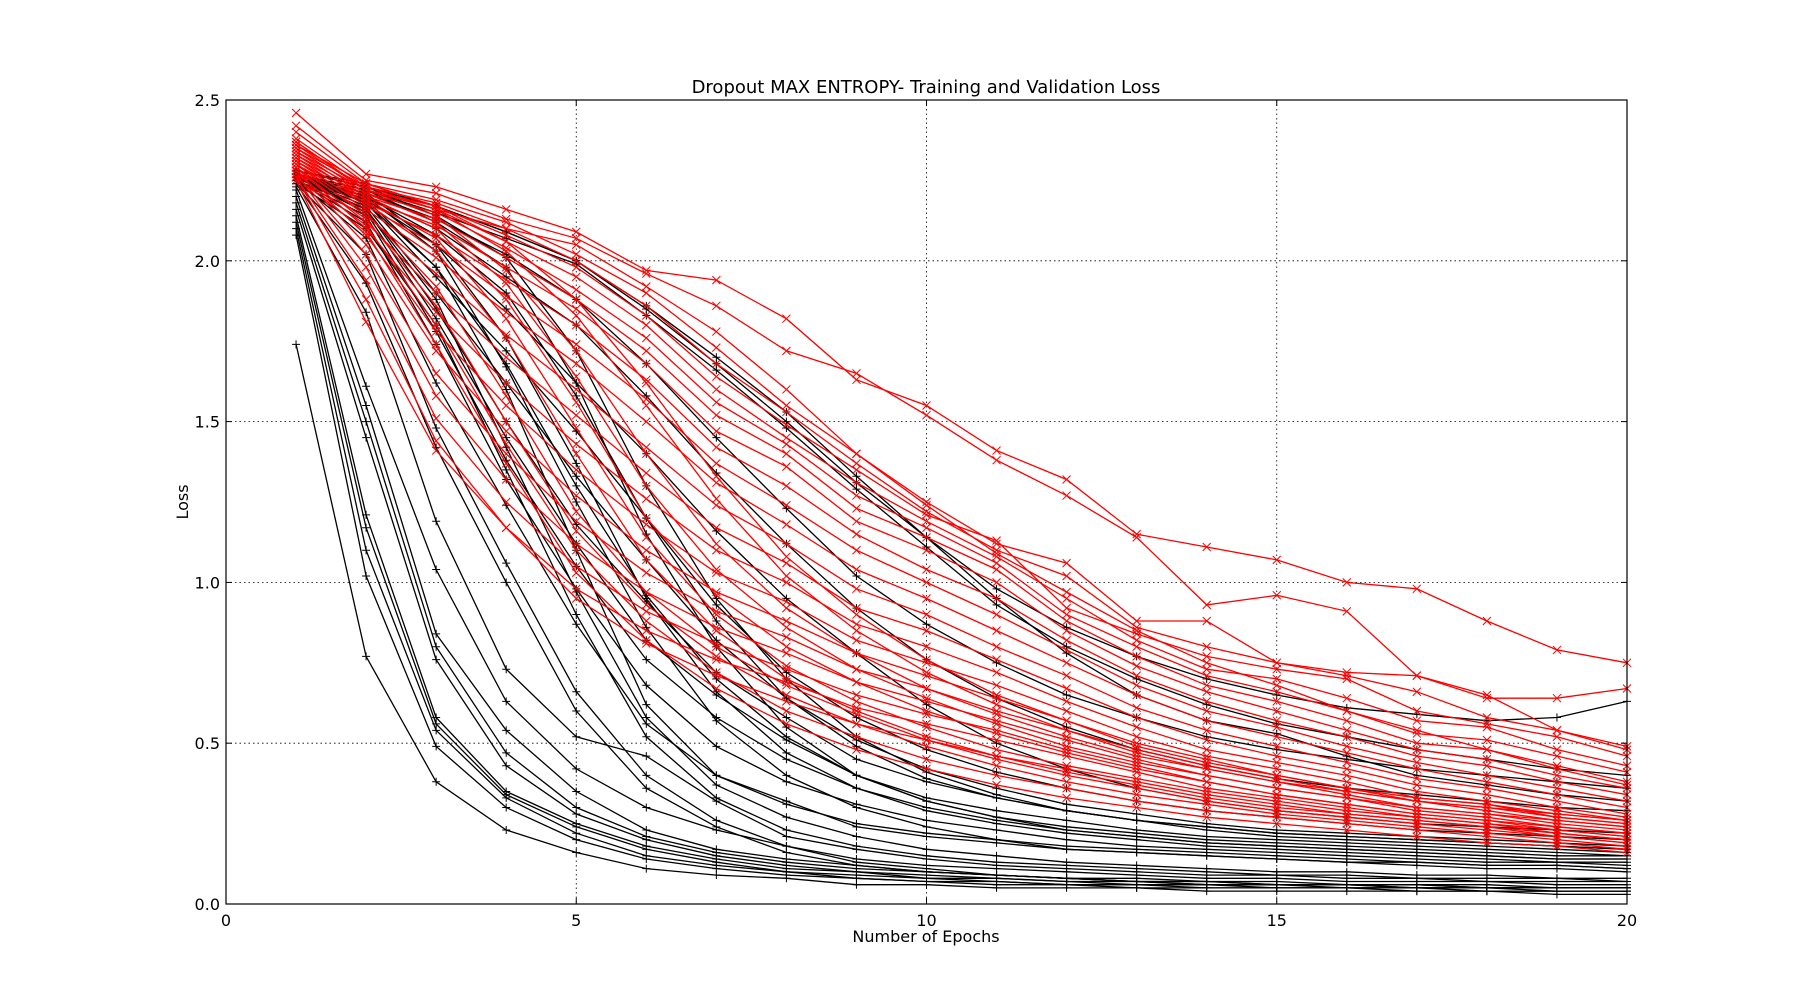 The width and height of the screenshot is (1800, 1000). Describe the element at coordinates (182, 501) in the screenshot. I see `y-axis-label: Loss` at that location.